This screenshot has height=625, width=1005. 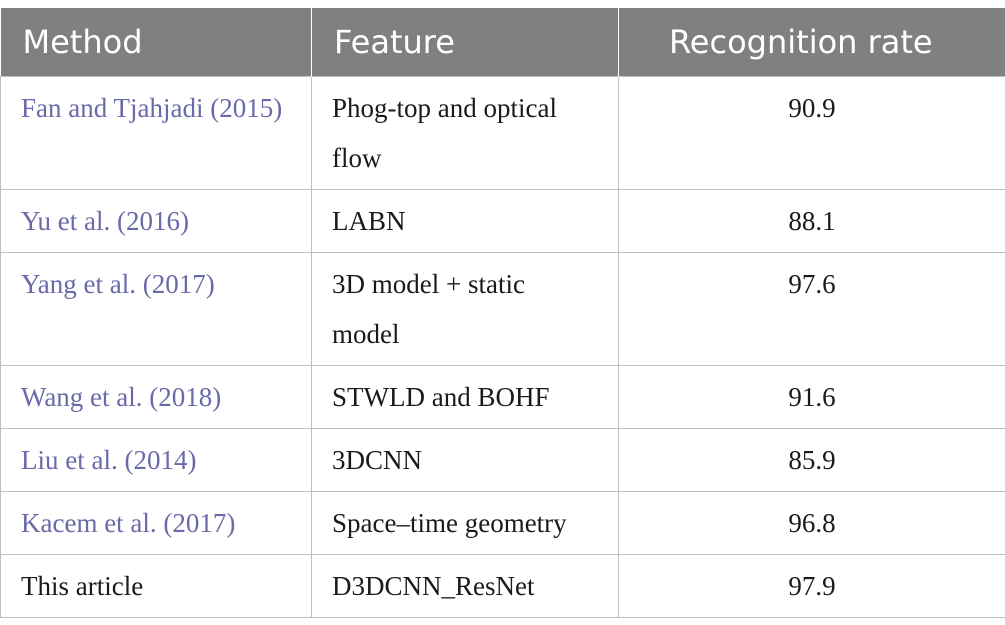 I want to click on rate-cell: 96.8, so click(x=811, y=522).